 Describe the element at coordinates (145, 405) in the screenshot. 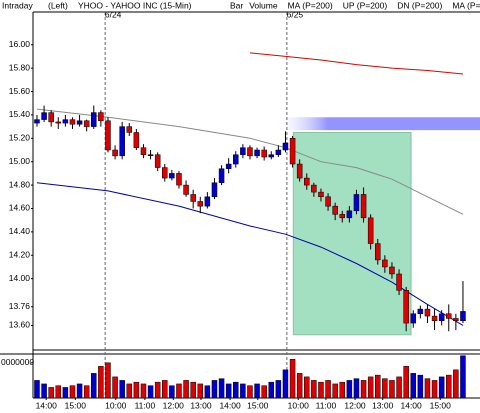

I see `x-tick-label: 11:00` at that location.